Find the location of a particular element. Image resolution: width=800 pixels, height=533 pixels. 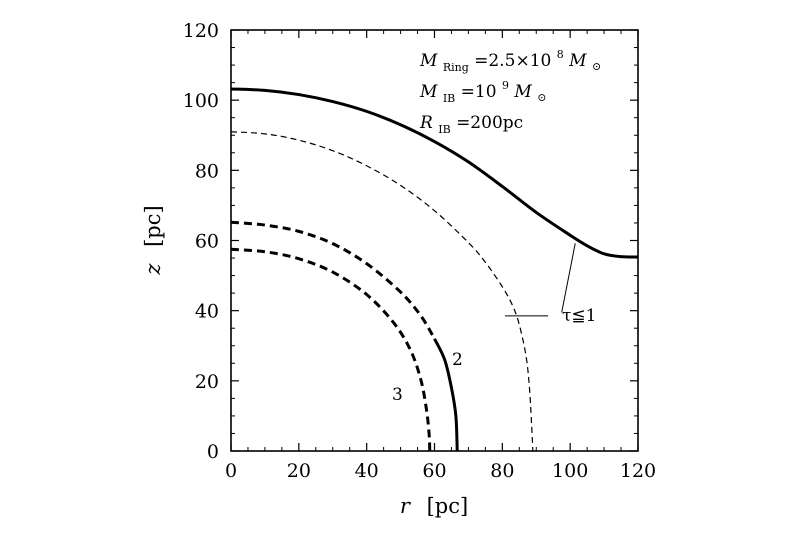

param-ring-unit-sub: ⊙ is located at coordinates (596, 66).